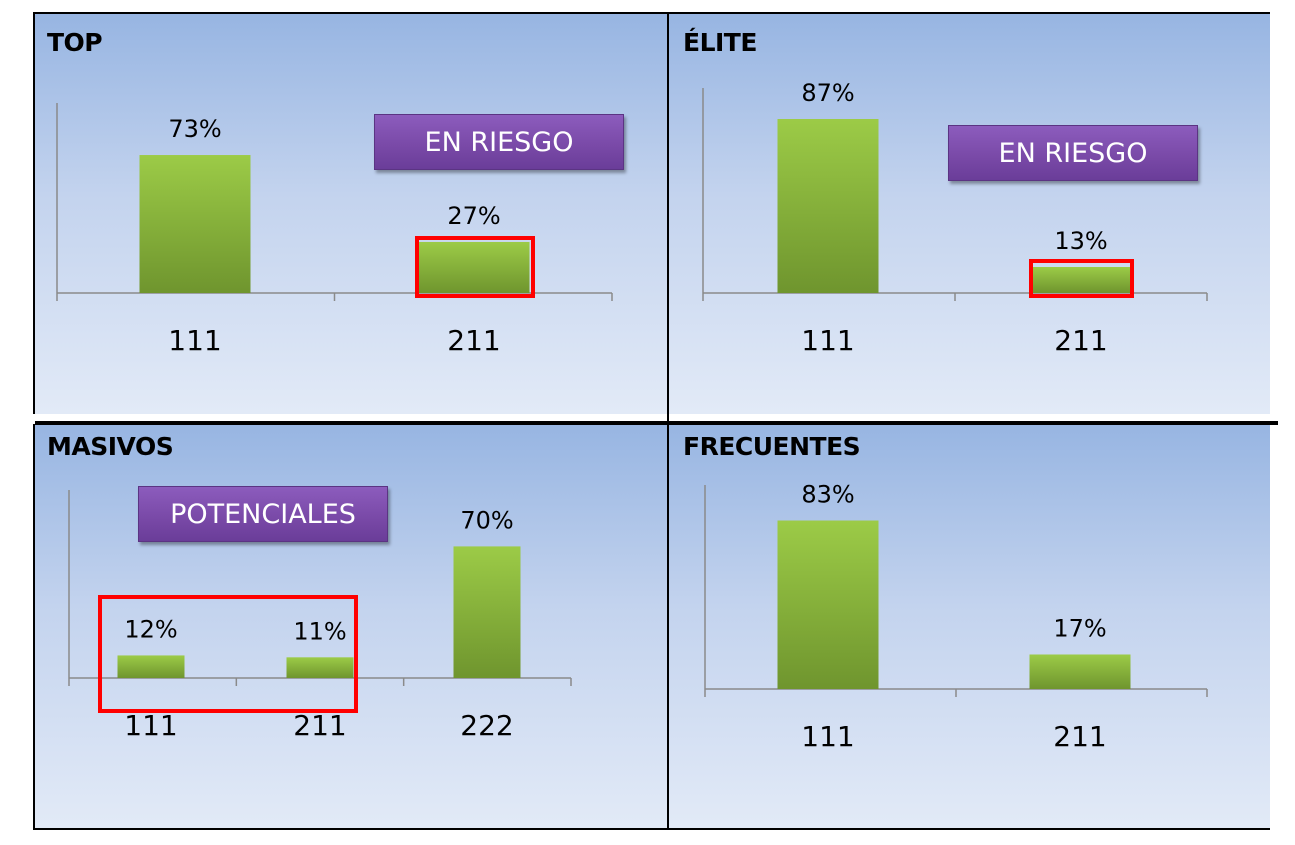 The image size is (1295, 845). Describe the element at coordinates (499, 142) in the screenshot. I see `badge-en-riesgo-top: EN RIESGO` at that location.